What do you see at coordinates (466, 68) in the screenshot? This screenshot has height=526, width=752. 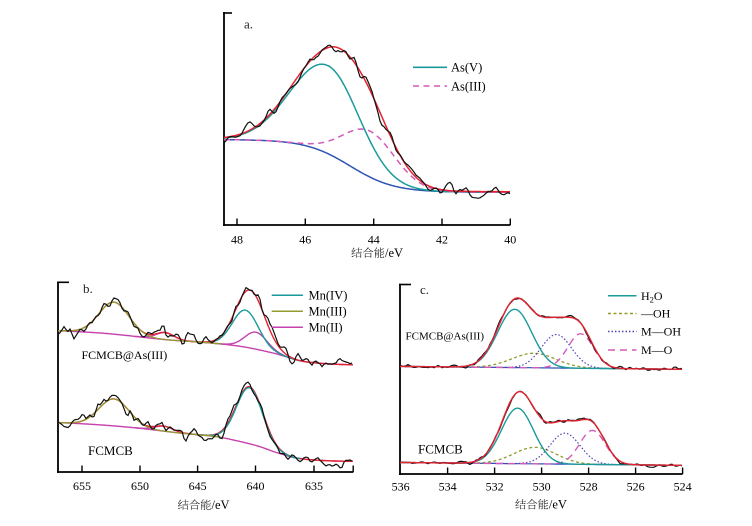 I see `svg-text: As(V)` at bounding box center [466, 68].